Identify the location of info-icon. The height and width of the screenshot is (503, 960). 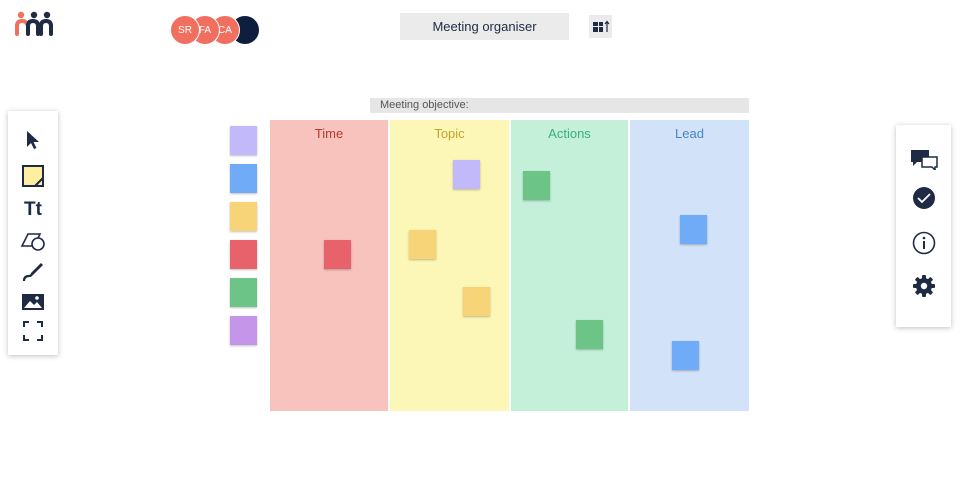
(924, 243).